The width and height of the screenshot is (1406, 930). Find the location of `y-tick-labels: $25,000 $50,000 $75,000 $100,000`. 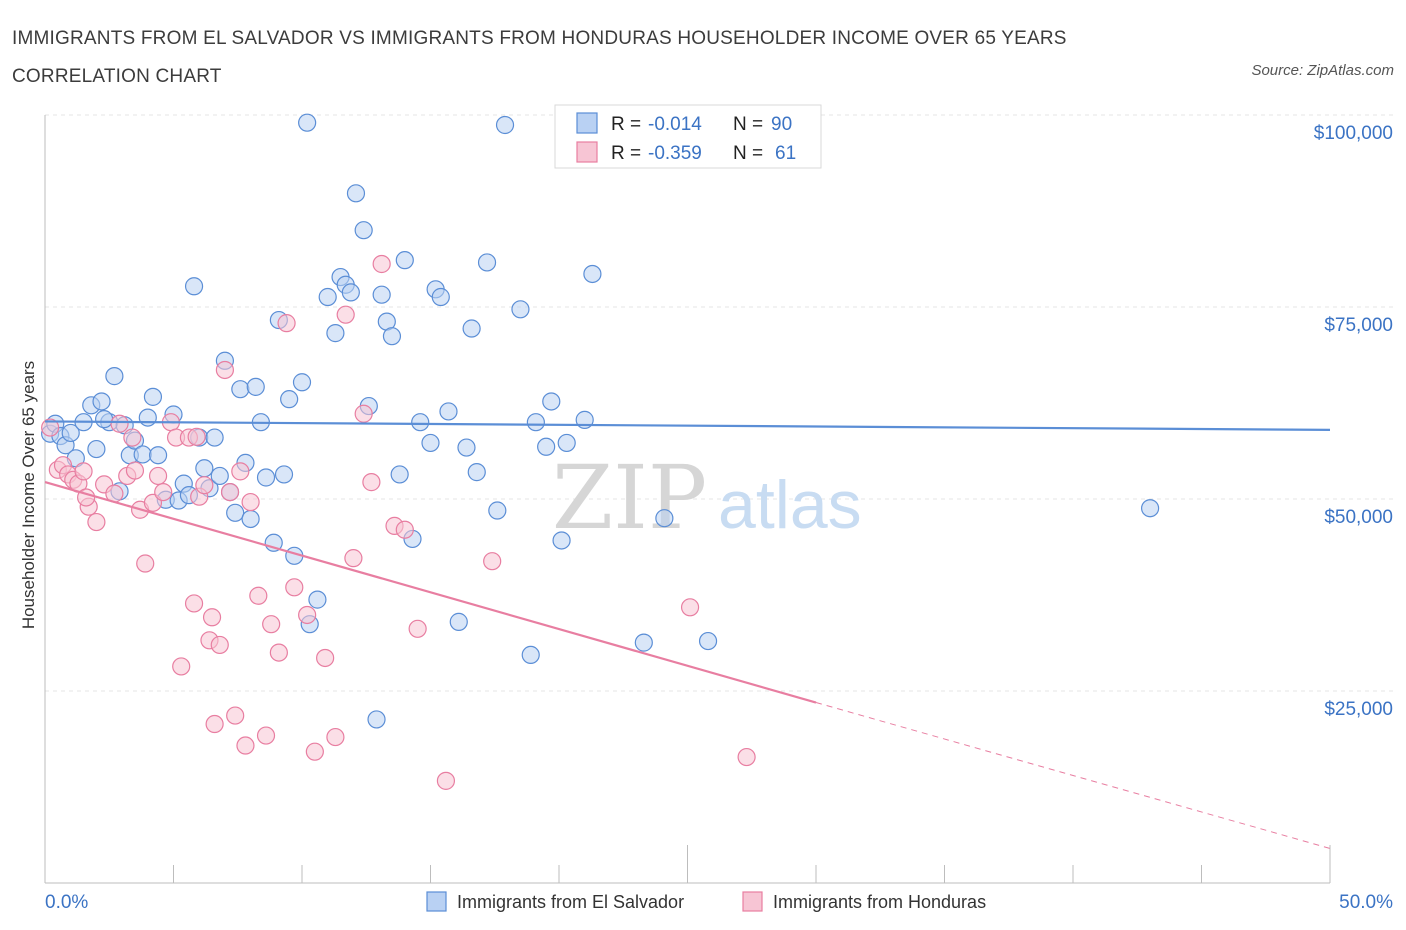

y-tick-labels: $25,000 $50,000 $75,000 $100,000 is located at coordinates (1353, 421).